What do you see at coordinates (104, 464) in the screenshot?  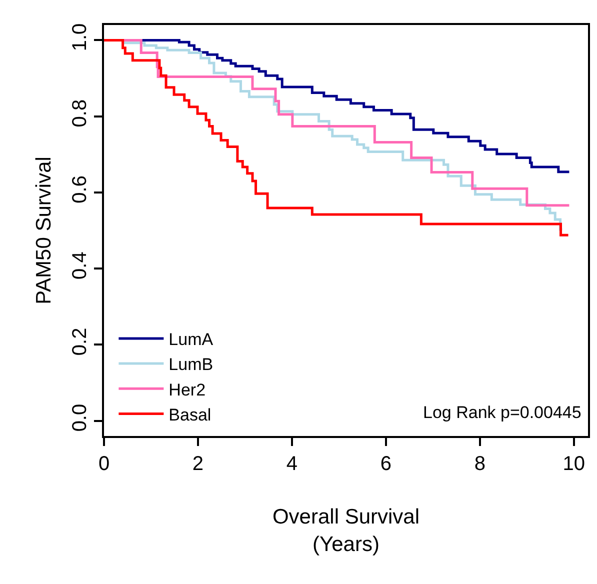 I see `x-tick-label: 0` at bounding box center [104, 464].